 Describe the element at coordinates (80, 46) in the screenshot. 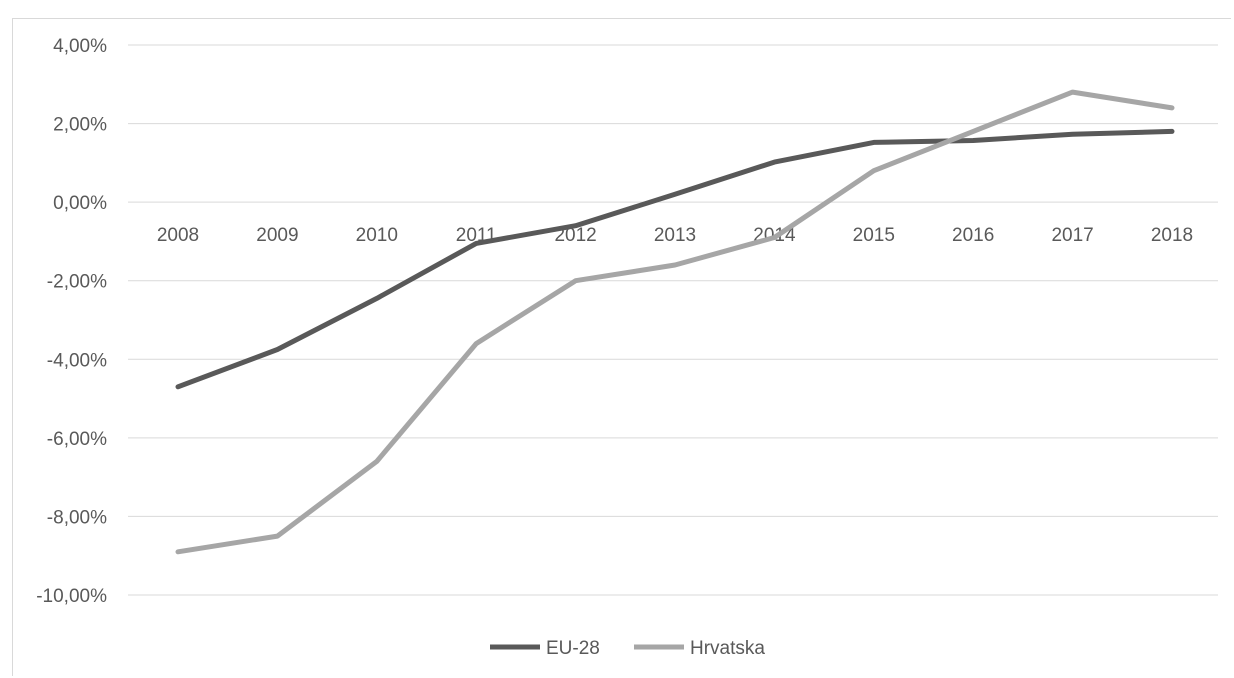

I see `y-tick-label: 4,00%` at that location.